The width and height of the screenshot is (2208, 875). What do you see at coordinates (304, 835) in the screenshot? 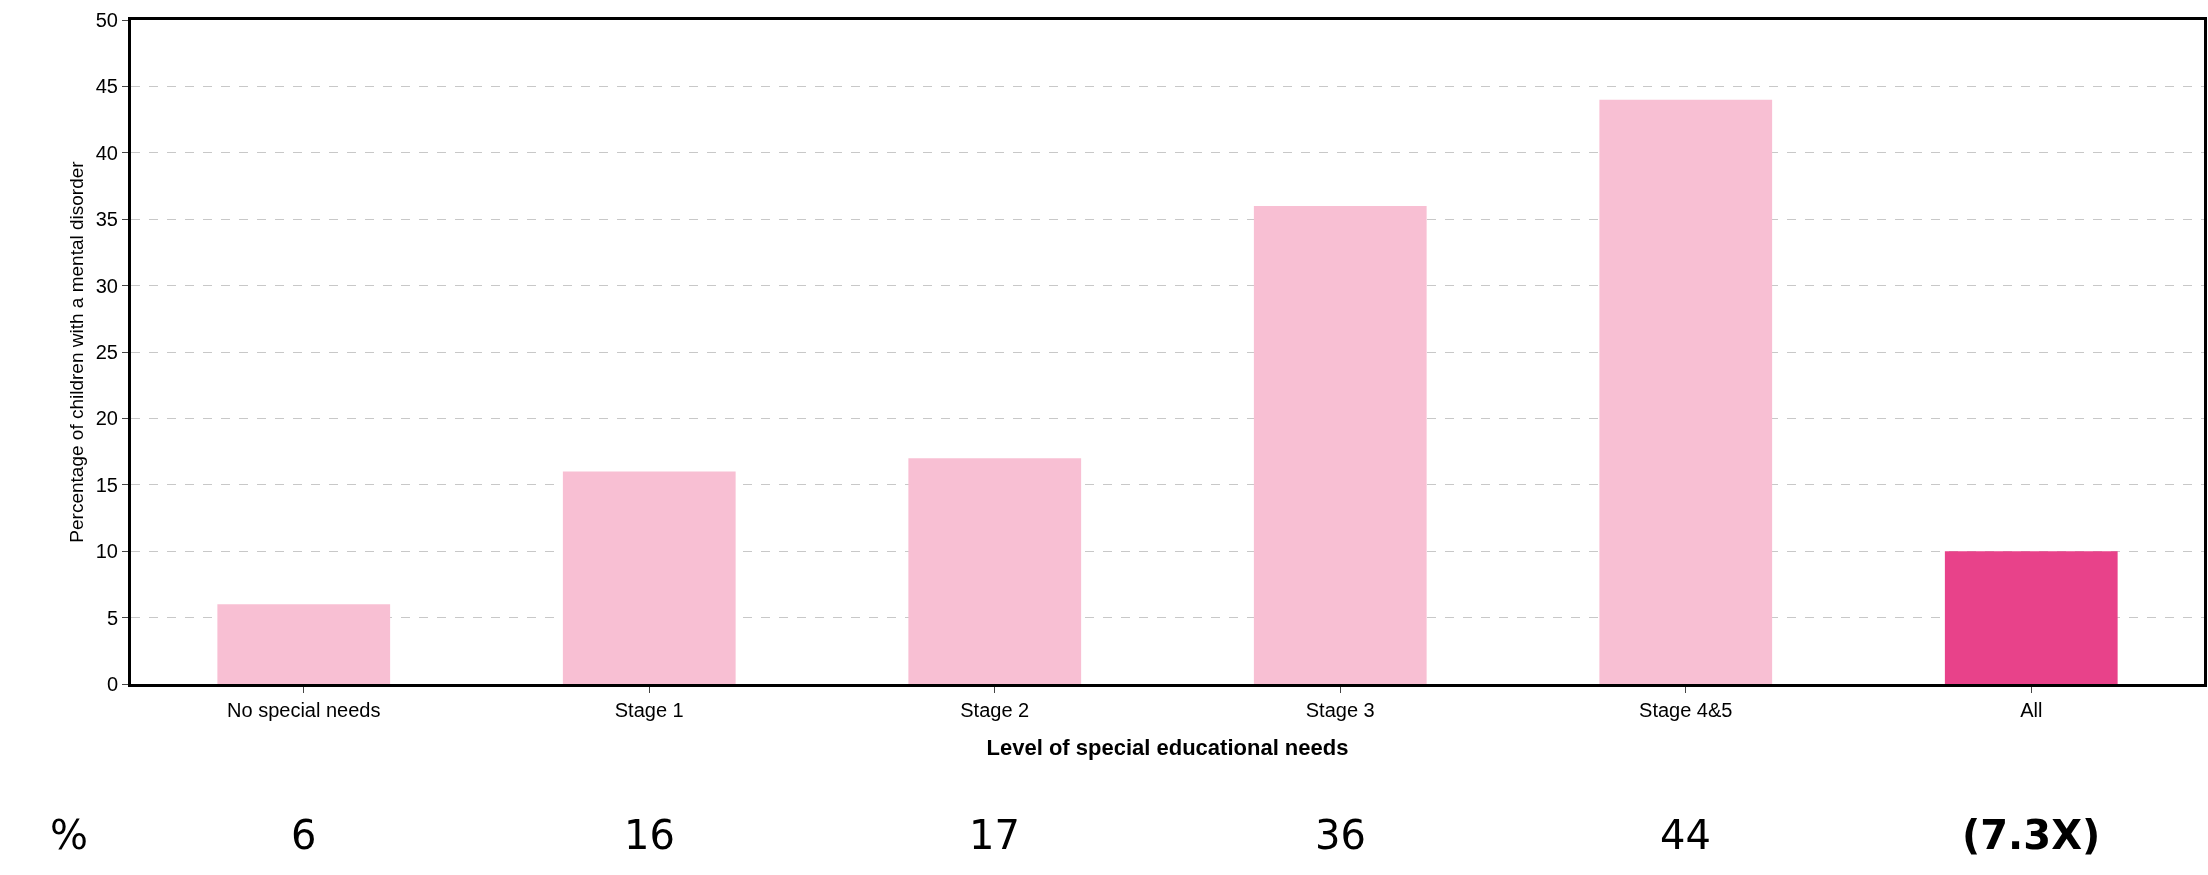
I see `data-label: 6` at bounding box center [304, 835].